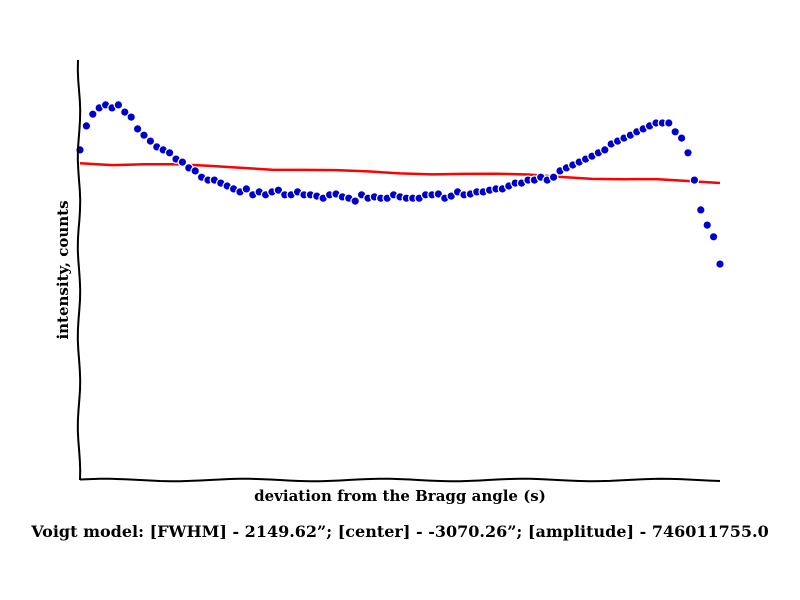 The height and width of the screenshot is (600, 800). What do you see at coordinates (79, 270) in the screenshot?
I see `y-axis-line` at bounding box center [79, 270].